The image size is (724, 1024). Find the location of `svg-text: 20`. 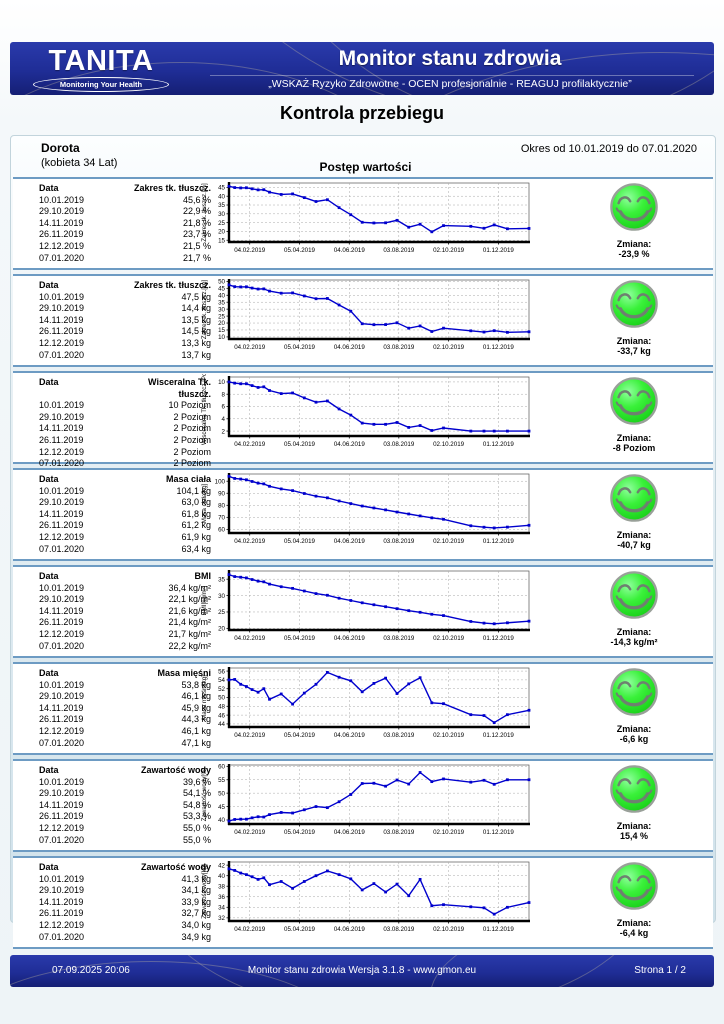

svg-text: 20 is located at coordinates (221, 232).